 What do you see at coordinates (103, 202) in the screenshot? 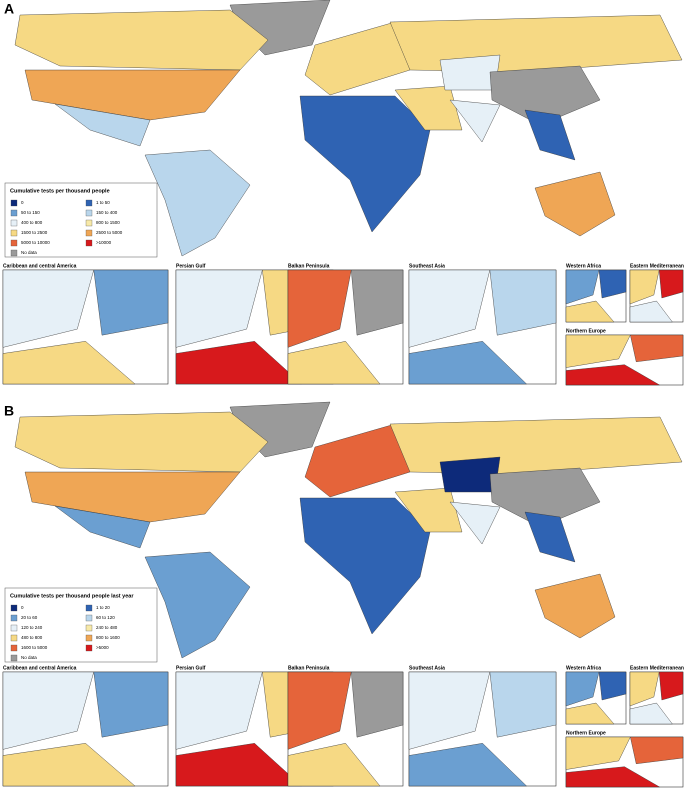
I see `legend-label: 1 to 50` at bounding box center [103, 202].